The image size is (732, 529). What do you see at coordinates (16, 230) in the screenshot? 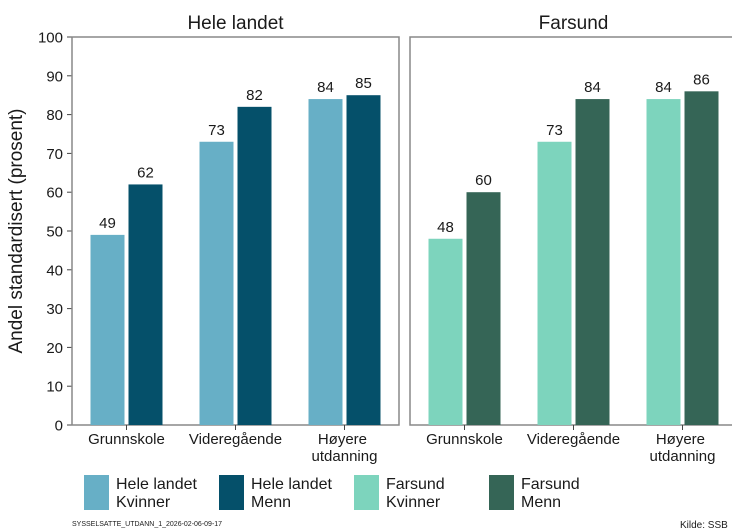
I see `y-axis-label: Andel standardisert (prosent)` at bounding box center [16, 230].